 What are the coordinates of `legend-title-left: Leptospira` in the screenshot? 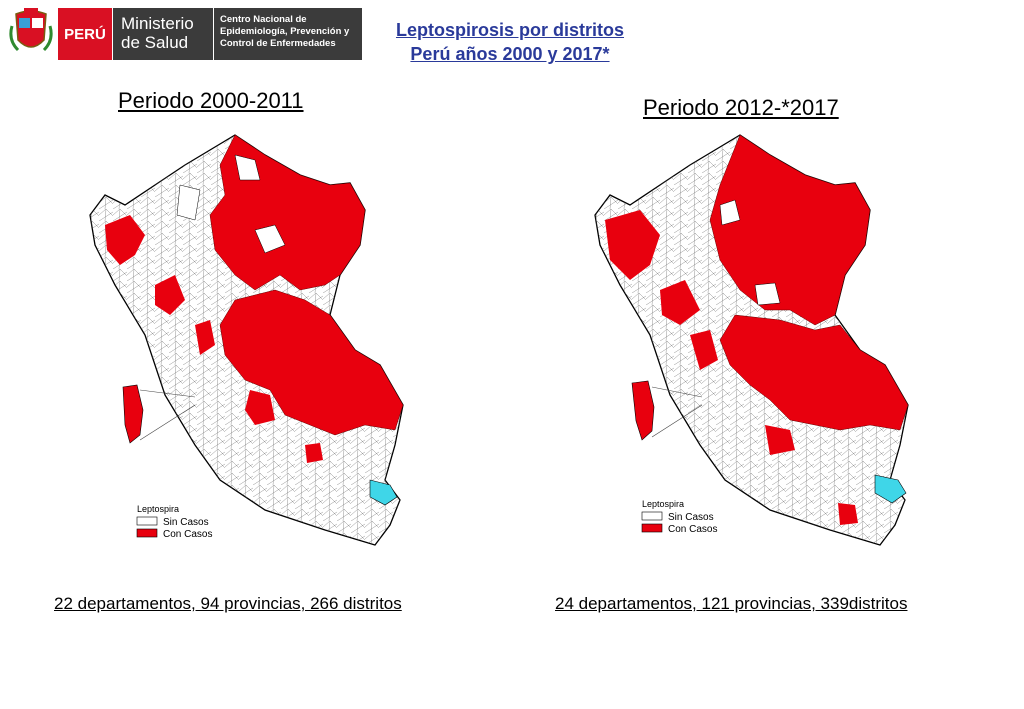 It's located at (158, 509).